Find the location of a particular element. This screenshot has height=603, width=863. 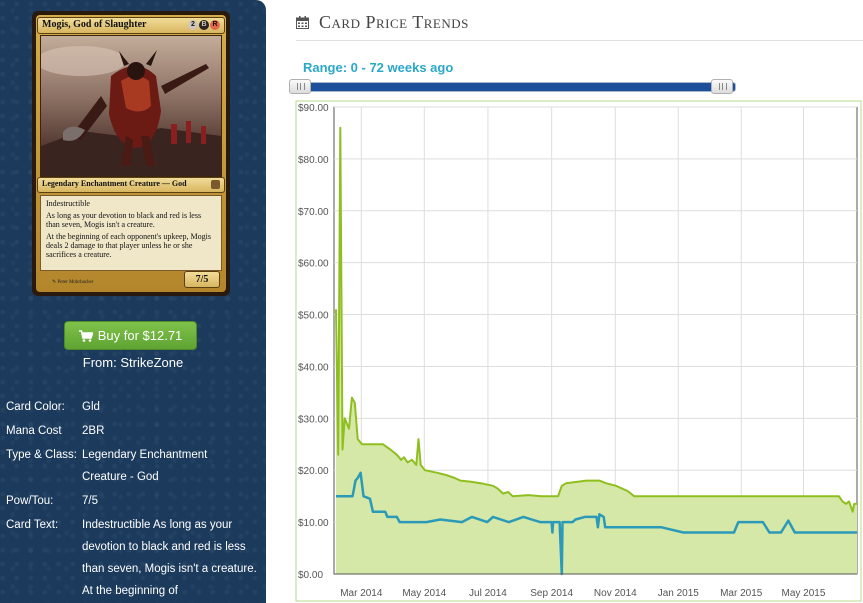

y-tick-label: $30.00 is located at coordinates (313, 419).